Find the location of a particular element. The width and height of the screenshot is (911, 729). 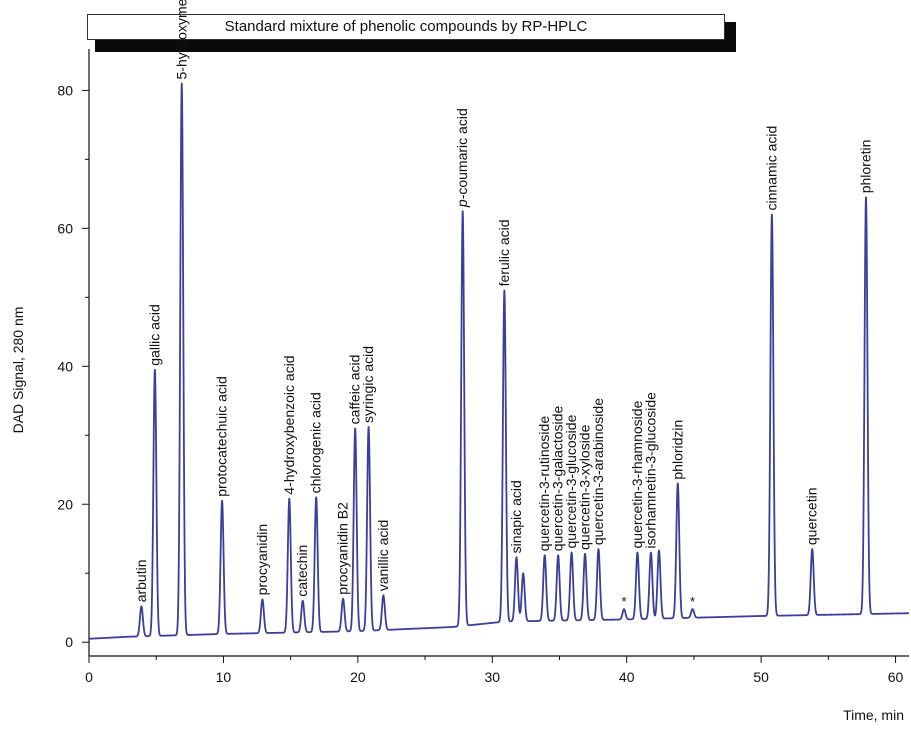

x-tick-label: 40 is located at coordinates (627, 677).